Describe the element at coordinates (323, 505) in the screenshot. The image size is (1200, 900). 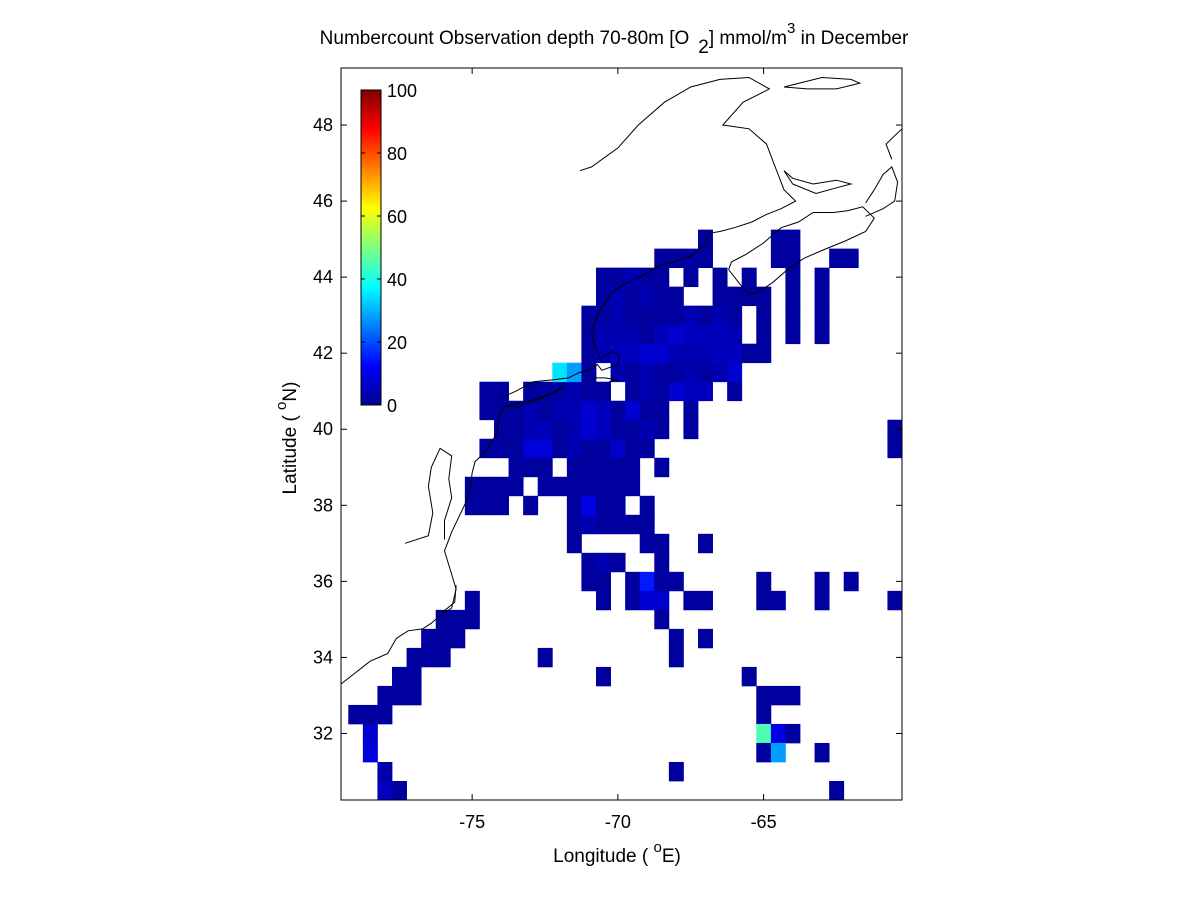
I see `y-tick-label: 38` at that location.